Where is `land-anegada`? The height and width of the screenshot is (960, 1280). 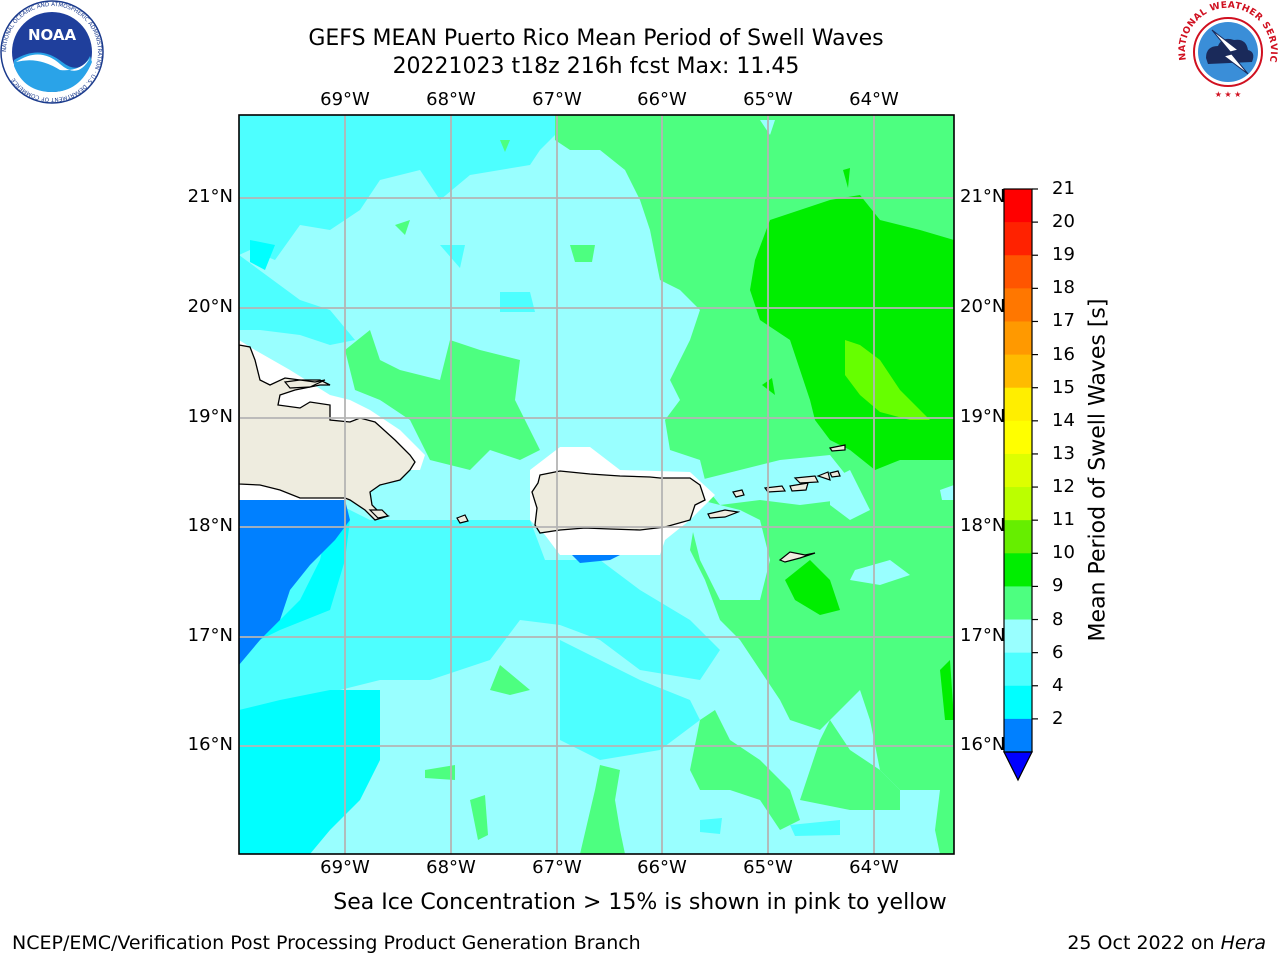
land-anegada is located at coordinates (837, 448).